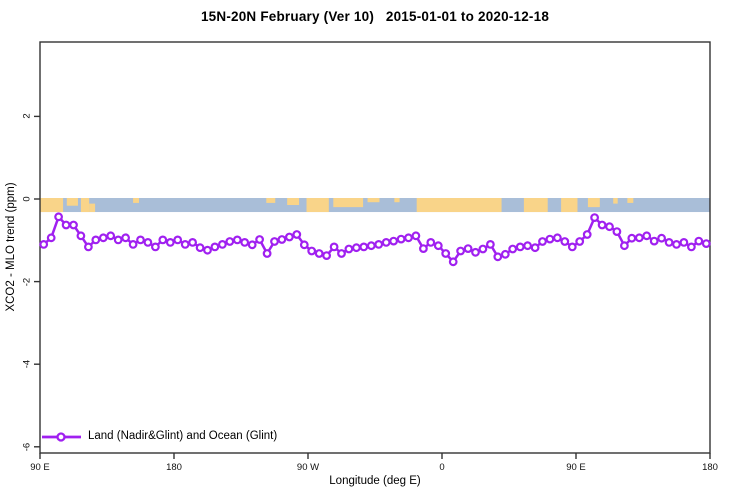 This screenshot has height=500, width=750. I want to click on x-axis-title: Longitude (deg E), so click(375, 481).